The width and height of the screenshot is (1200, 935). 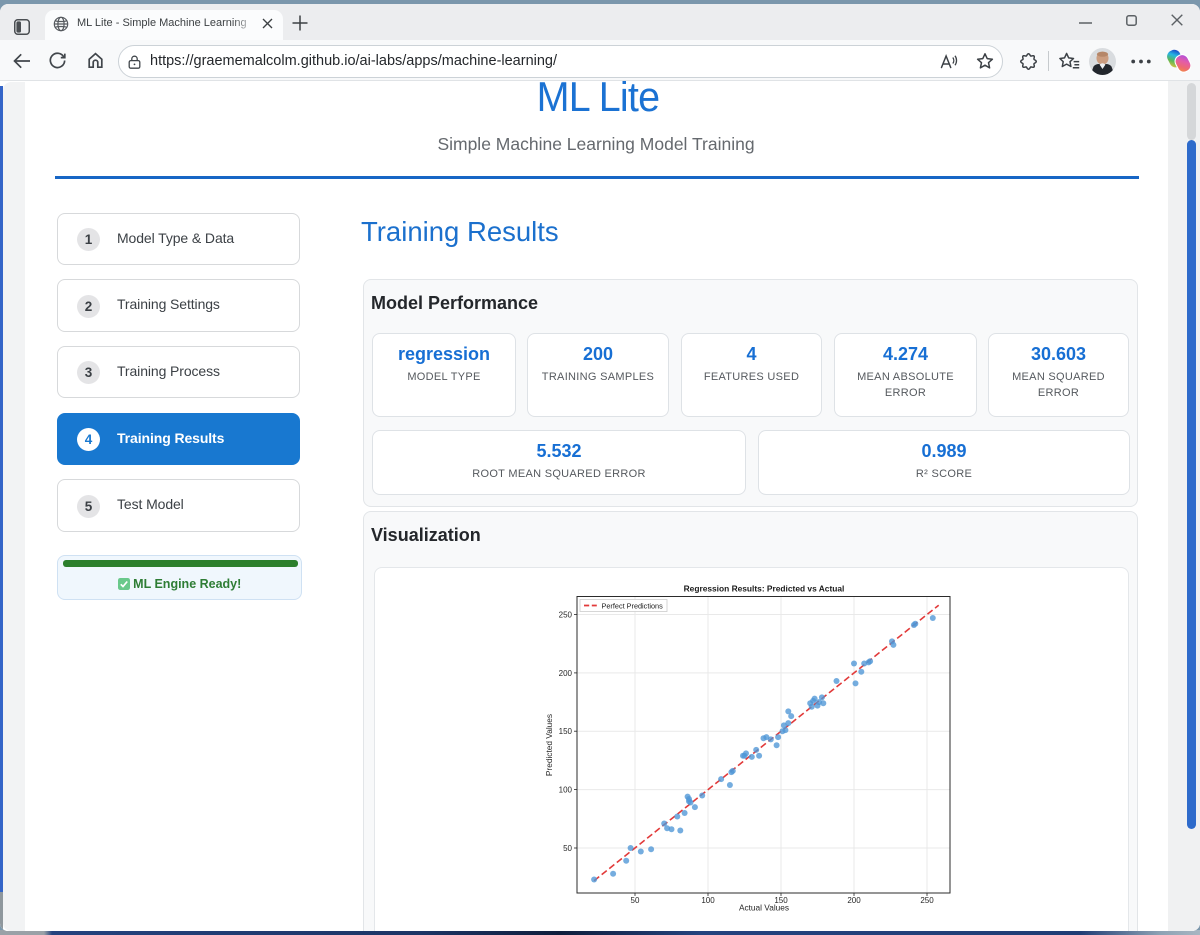 What do you see at coordinates (764, 908) in the screenshot?
I see `svg-text: Actual Values` at bounding box center [764, 908].